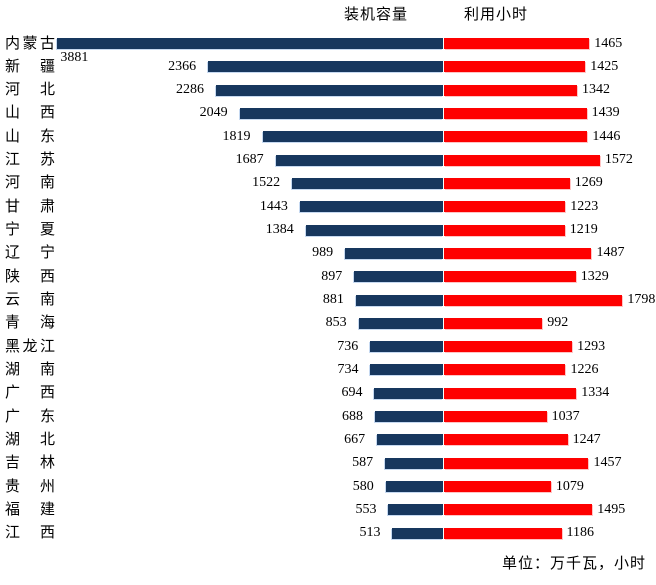  What do you see at coordinates (30, 230) in the screenshot?
I see `category-label: 宁夏` at bounding box center [30, 230].